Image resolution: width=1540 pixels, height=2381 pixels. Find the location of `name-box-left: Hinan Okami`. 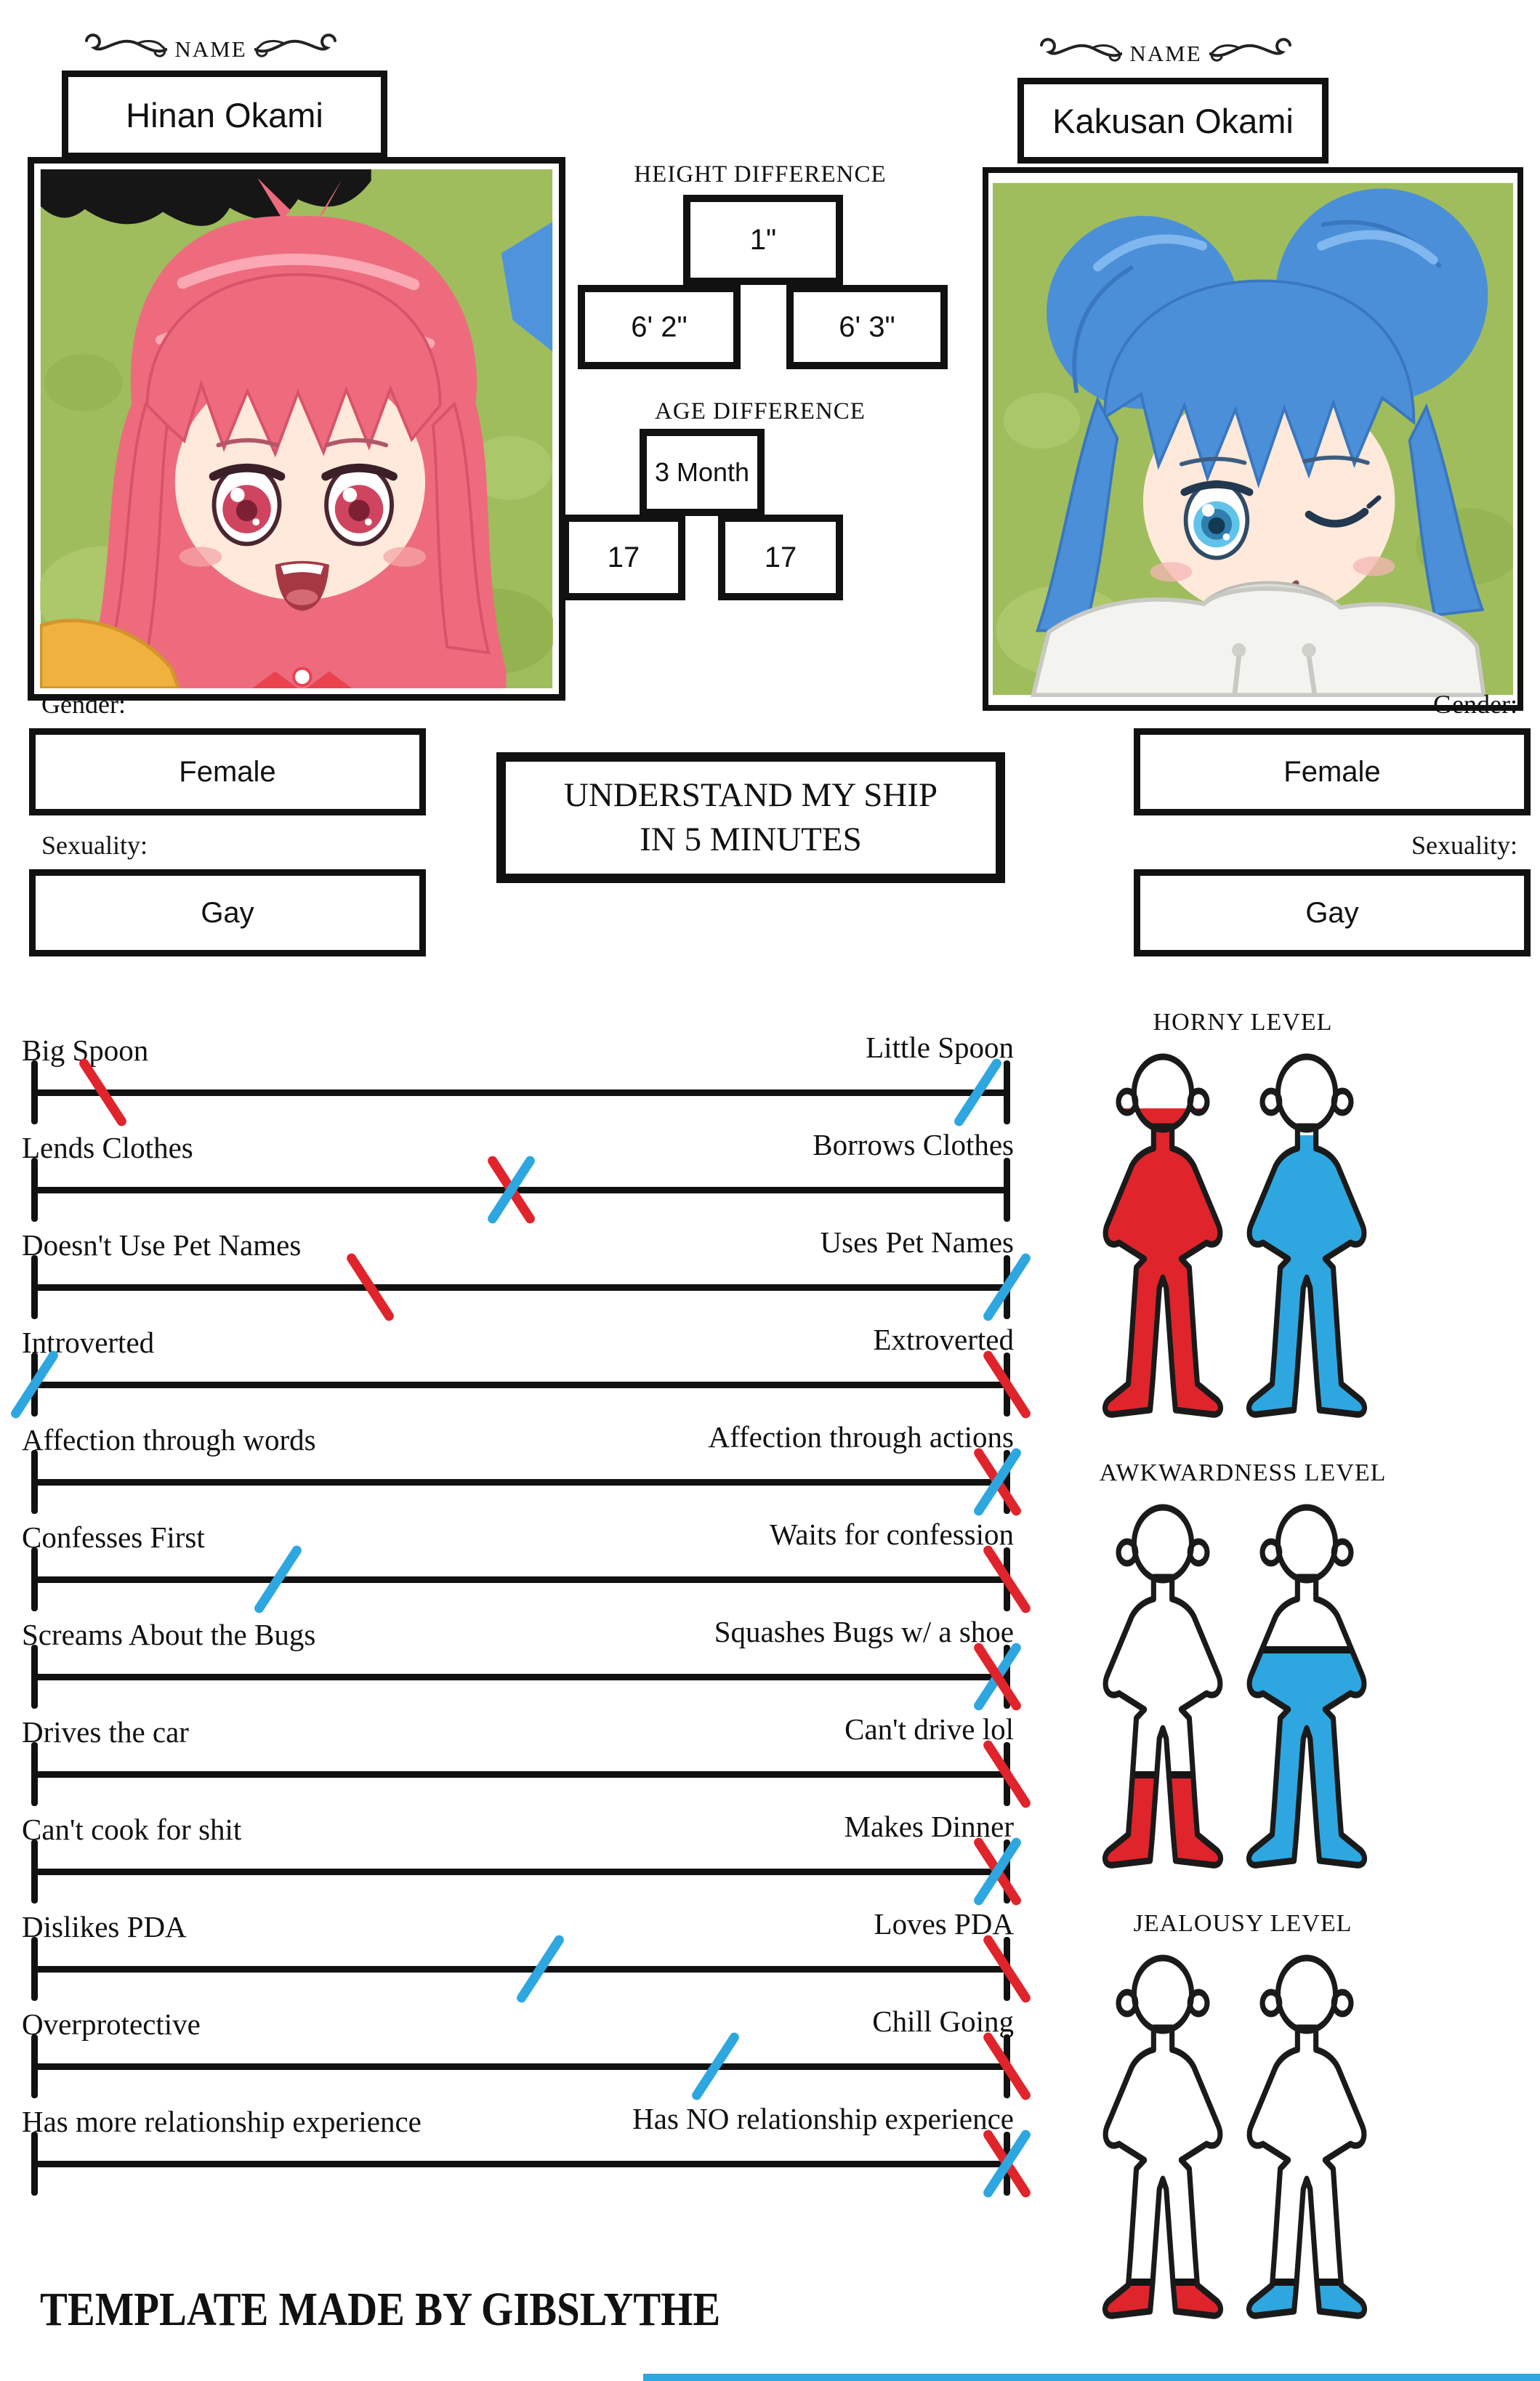

name-box-left: Hinan Okami is located at coordinates (224, 114).